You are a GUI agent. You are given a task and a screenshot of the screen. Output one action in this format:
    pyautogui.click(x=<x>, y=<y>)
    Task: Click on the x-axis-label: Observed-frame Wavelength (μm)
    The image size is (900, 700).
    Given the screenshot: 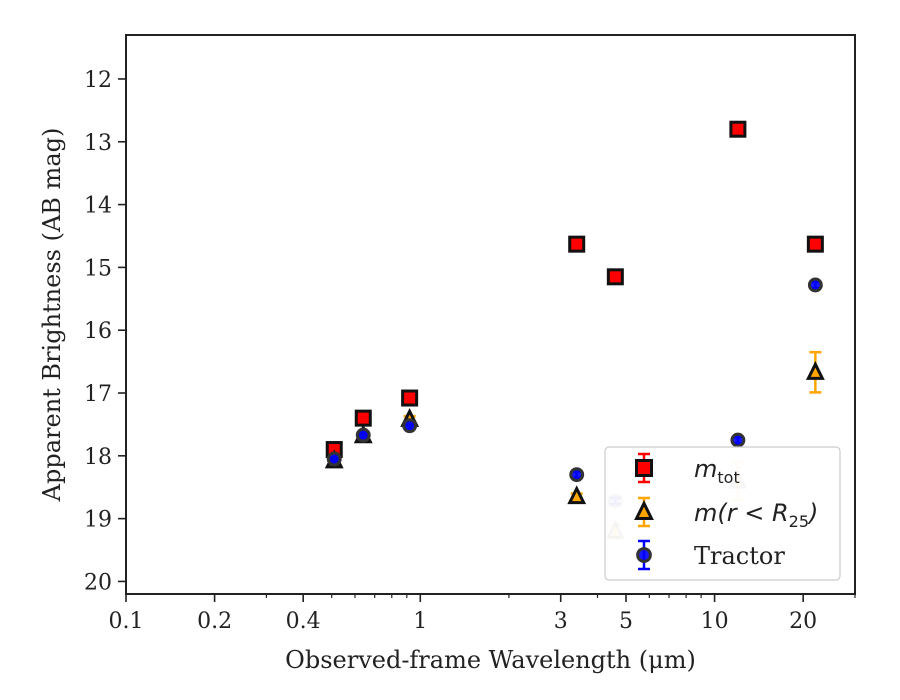 What is the action you would take?
    pyautogui.click(x=490, y=660)
    